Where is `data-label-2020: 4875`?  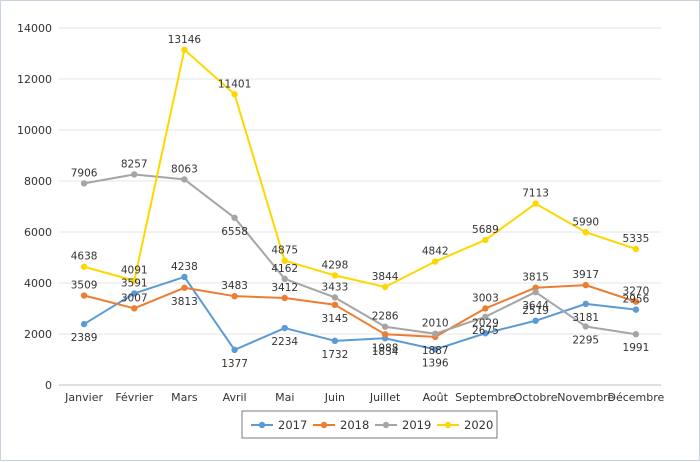
data-label-2020: 4875 is located at coordinates (284, 251).